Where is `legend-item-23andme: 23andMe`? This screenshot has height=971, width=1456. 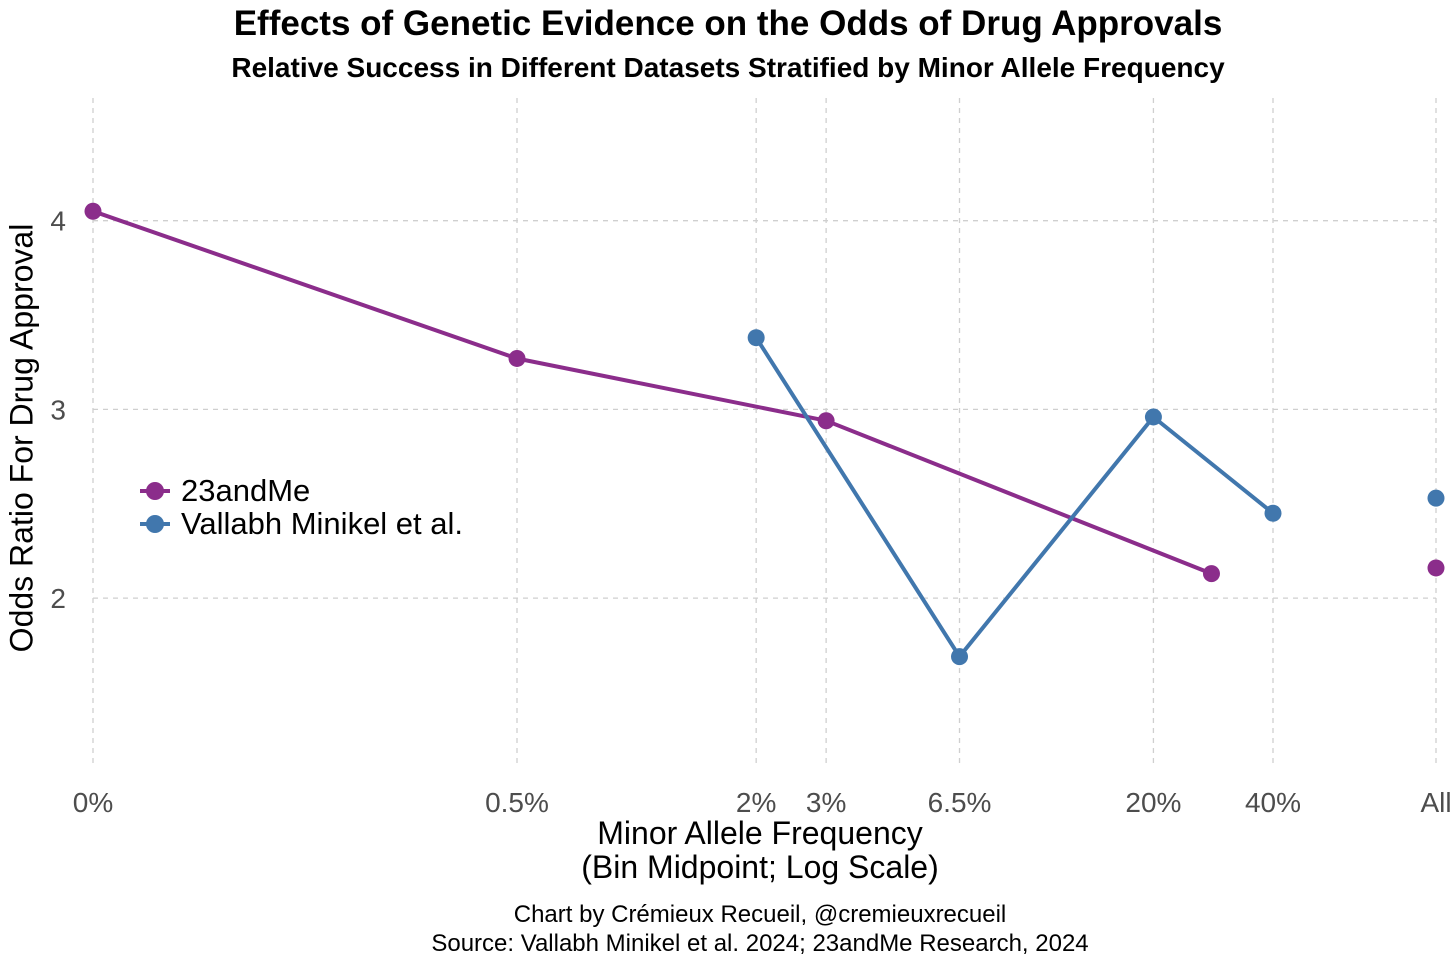
legend-item-23andme: 23andMe is located at coordinates (301, 490).